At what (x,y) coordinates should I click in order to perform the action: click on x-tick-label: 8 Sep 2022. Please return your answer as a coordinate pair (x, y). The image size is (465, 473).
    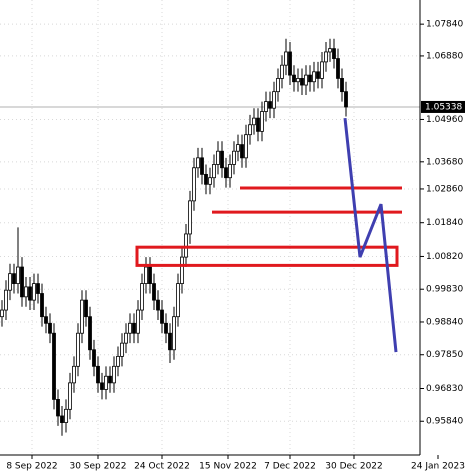
    Looking at the image, I should click on (31, 467).